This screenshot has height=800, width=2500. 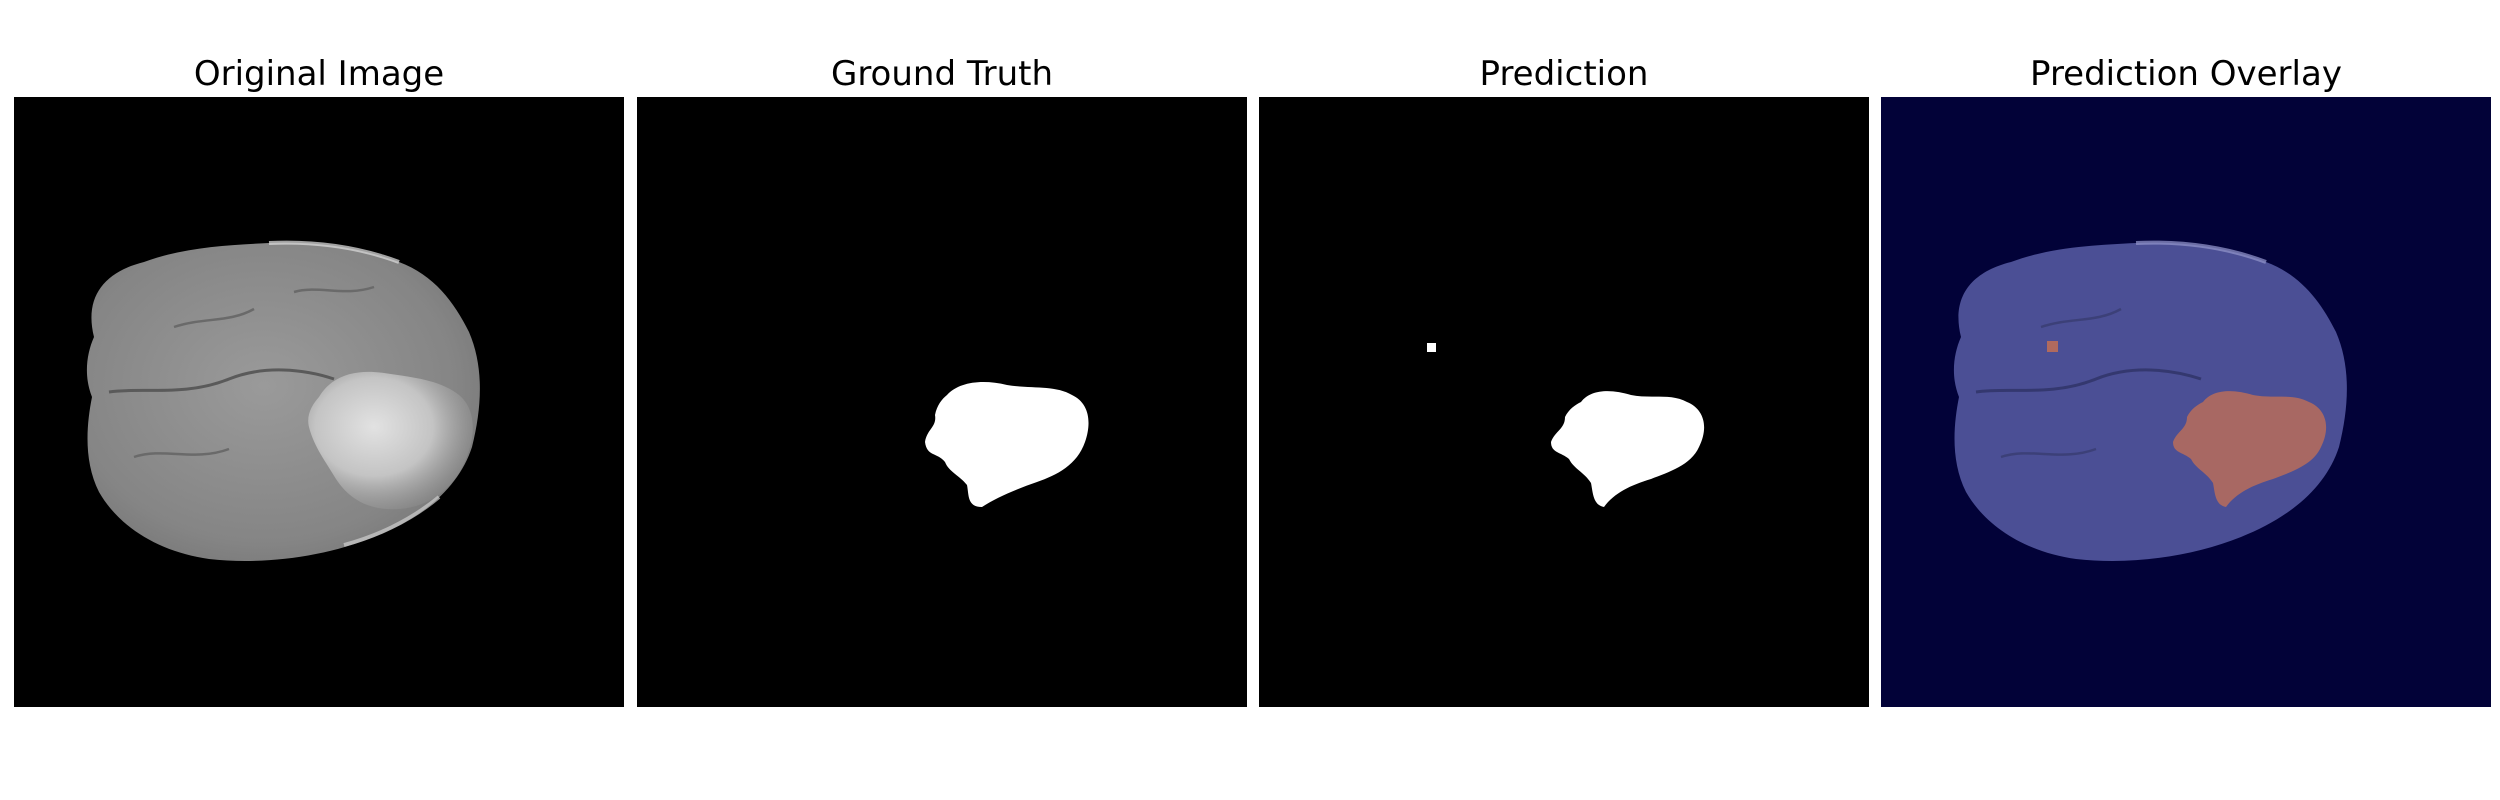 What do you see at coordinates (2186, 74) in the screenshot?
I see `panel-title: Prediction Overlay` at bounding box center [2186, 74].